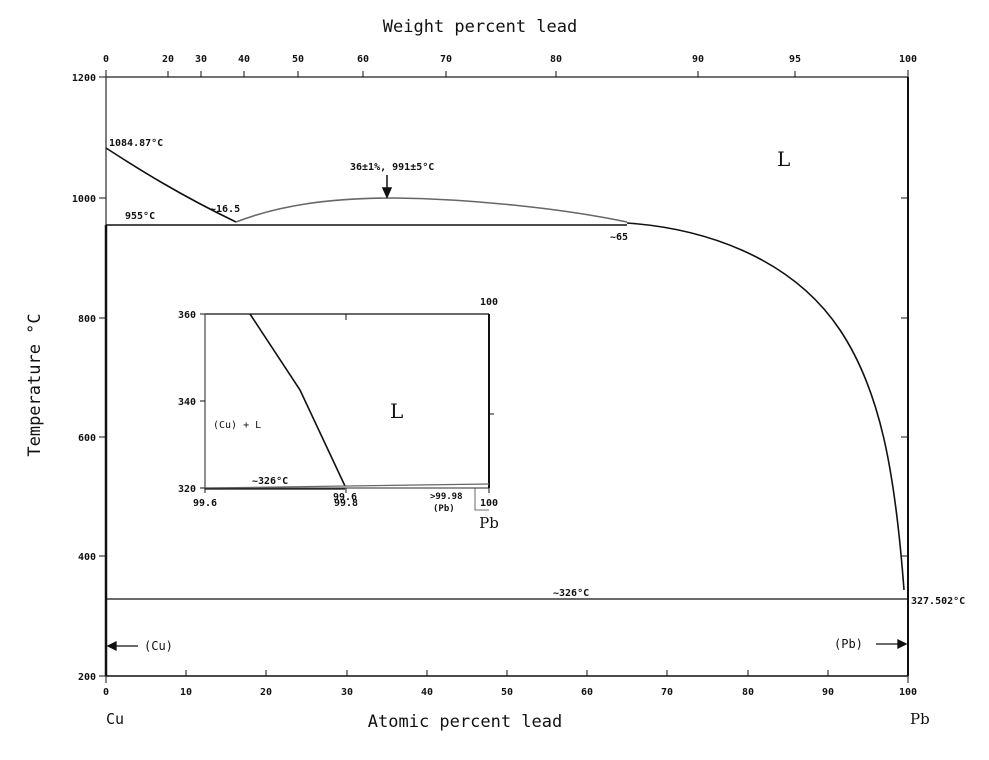  What do you see at coordinates (345, 497) in the screenshot?
I see `inset-point-label: 99.6` at bounding box center [345, 497].